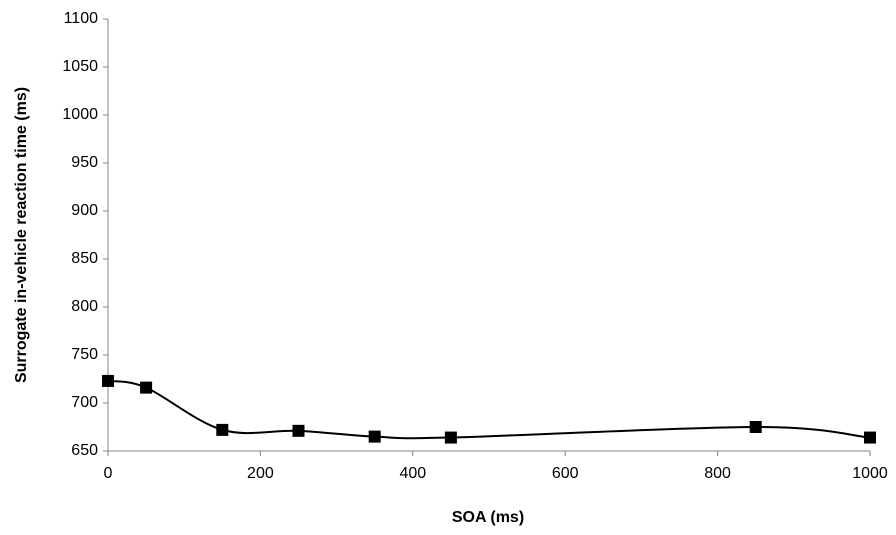 This screenshot has width=896, height=535. What do you see at coordinates (488, 517) in the screenshot?
I see `x-axis-title: SOA (ms)` at bounding box center [488, 517].